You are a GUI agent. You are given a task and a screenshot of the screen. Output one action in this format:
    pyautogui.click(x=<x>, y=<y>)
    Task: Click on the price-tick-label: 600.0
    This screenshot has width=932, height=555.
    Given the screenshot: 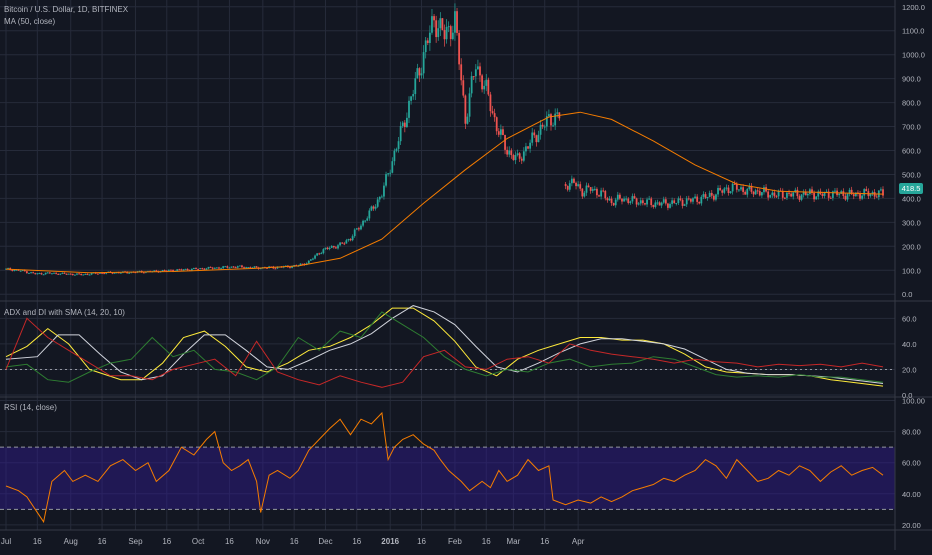 What is the action you would take?
    pyautogui.click(x=911, y=151)
    